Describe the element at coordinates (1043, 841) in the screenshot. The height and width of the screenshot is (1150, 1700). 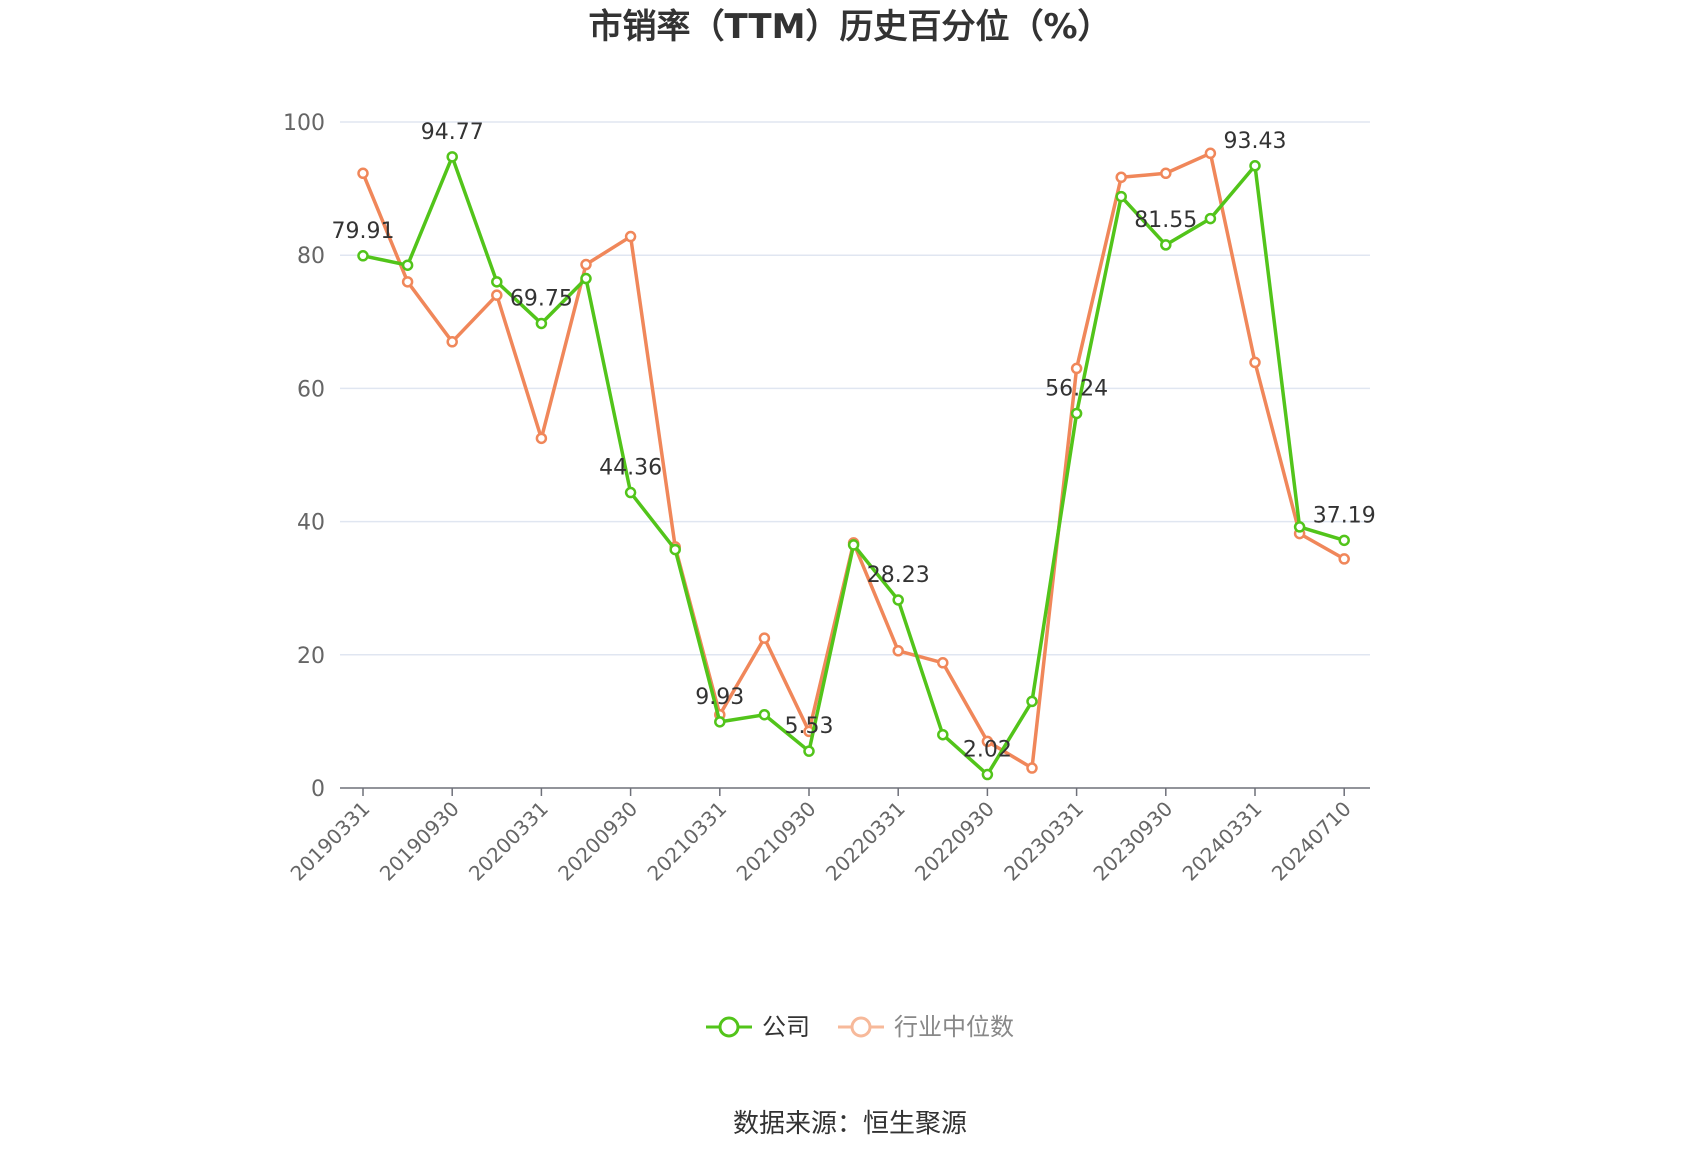
I see `x-tick-label: 20230331` at that location.